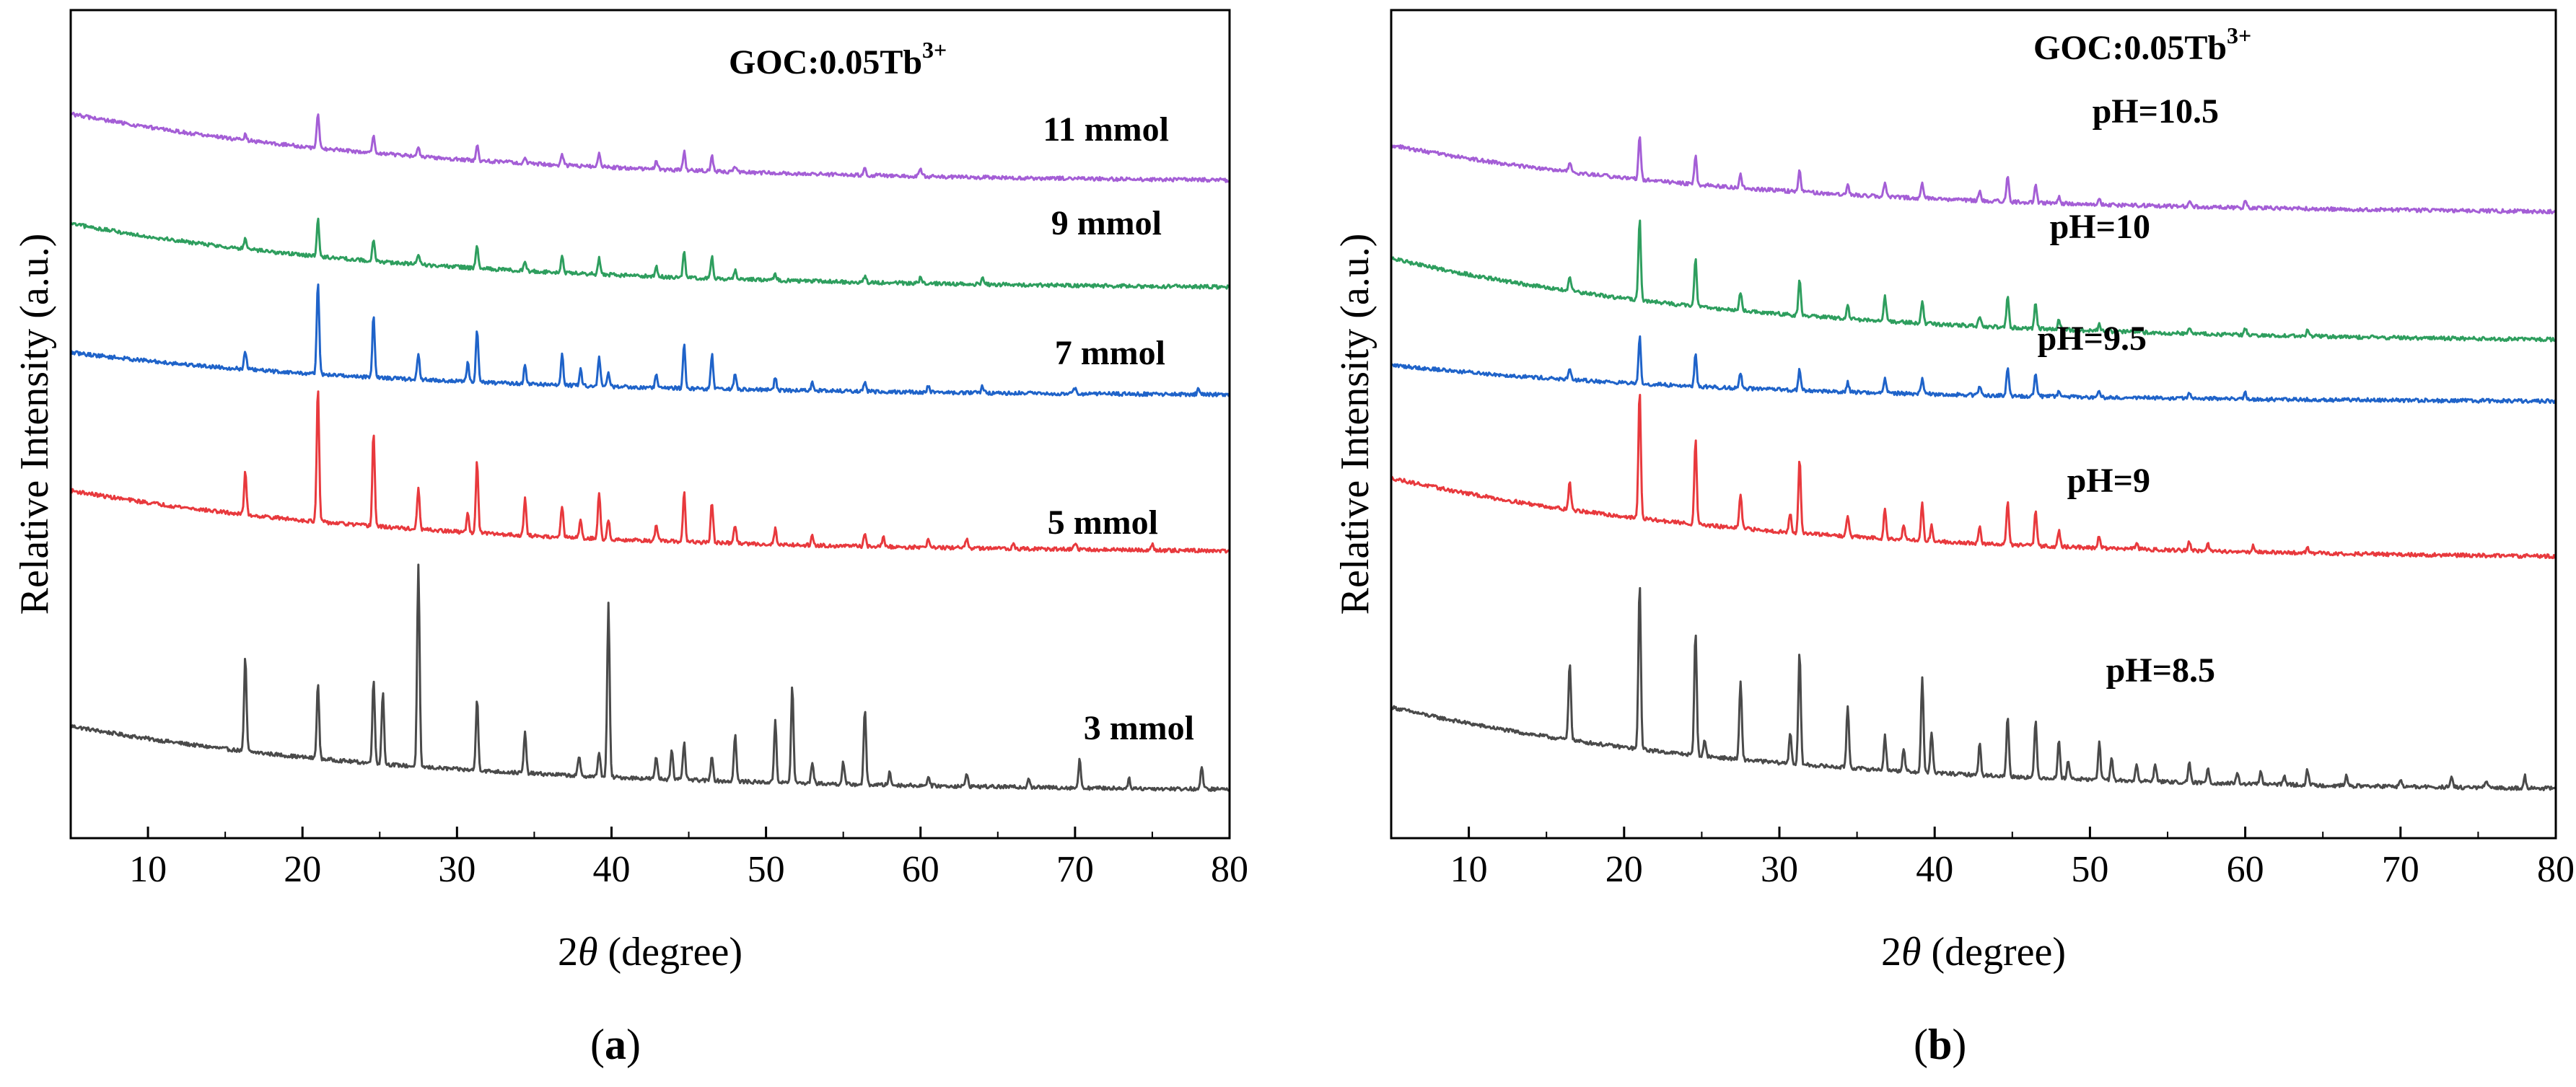 This screenshot has height=1087, width=2576. I want to click on panel-a-xlabel: 2θ (degree), so click(650, 952).